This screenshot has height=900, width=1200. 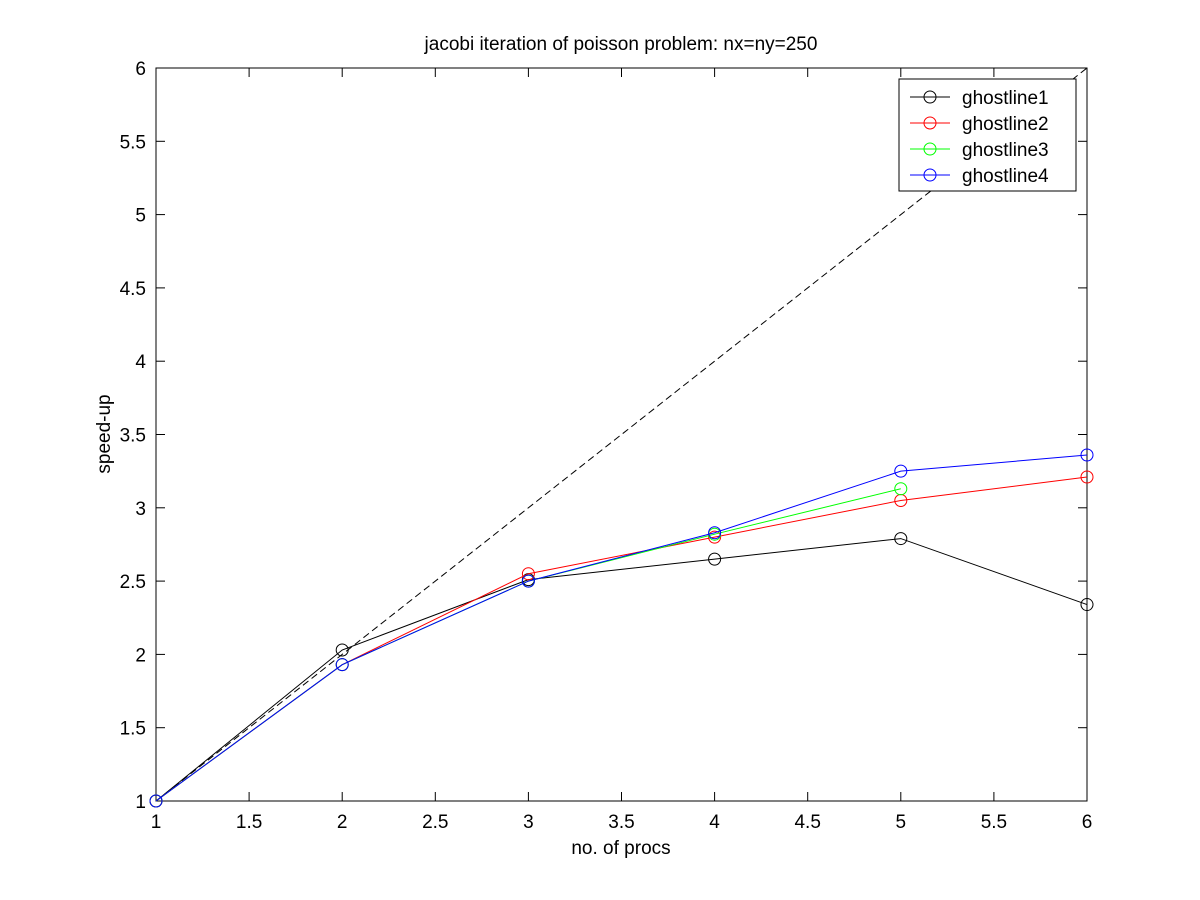 What do you see at coordinates (133, 582) in the screenshot?
I see `y-tick-label: 2.5` at bounding box center [133, 582].